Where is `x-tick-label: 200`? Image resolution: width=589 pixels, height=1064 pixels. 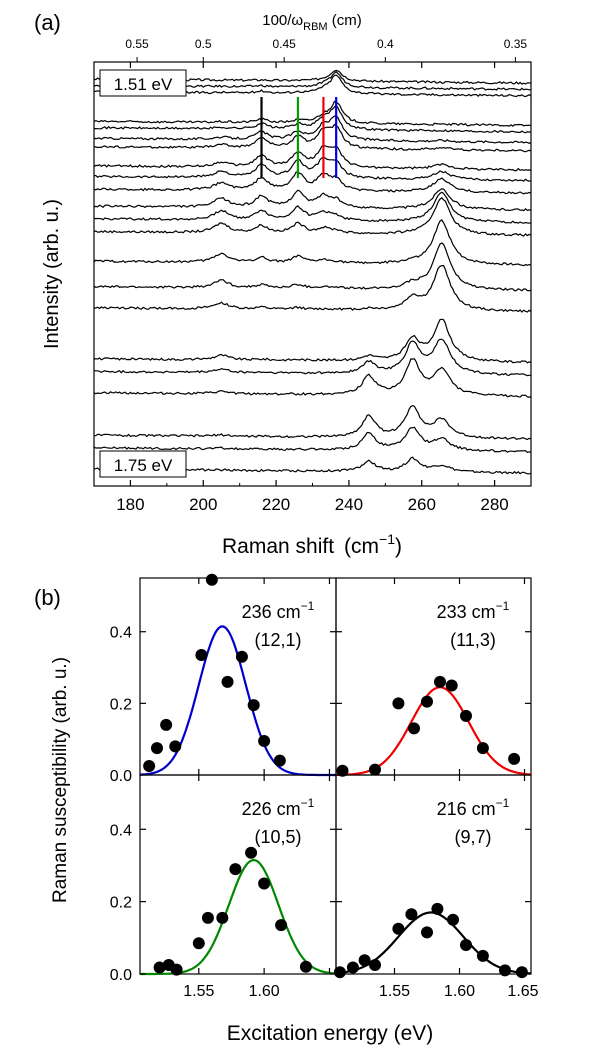
x-tick-label: 200 is located at coordinates (203, 504).